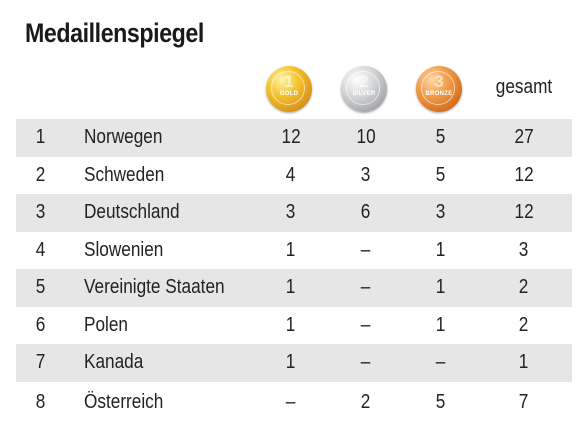  What do you see at coordinates (524, 402) in the screenshot?
I see `total-cell: 7` at bounding box center [524, 402].